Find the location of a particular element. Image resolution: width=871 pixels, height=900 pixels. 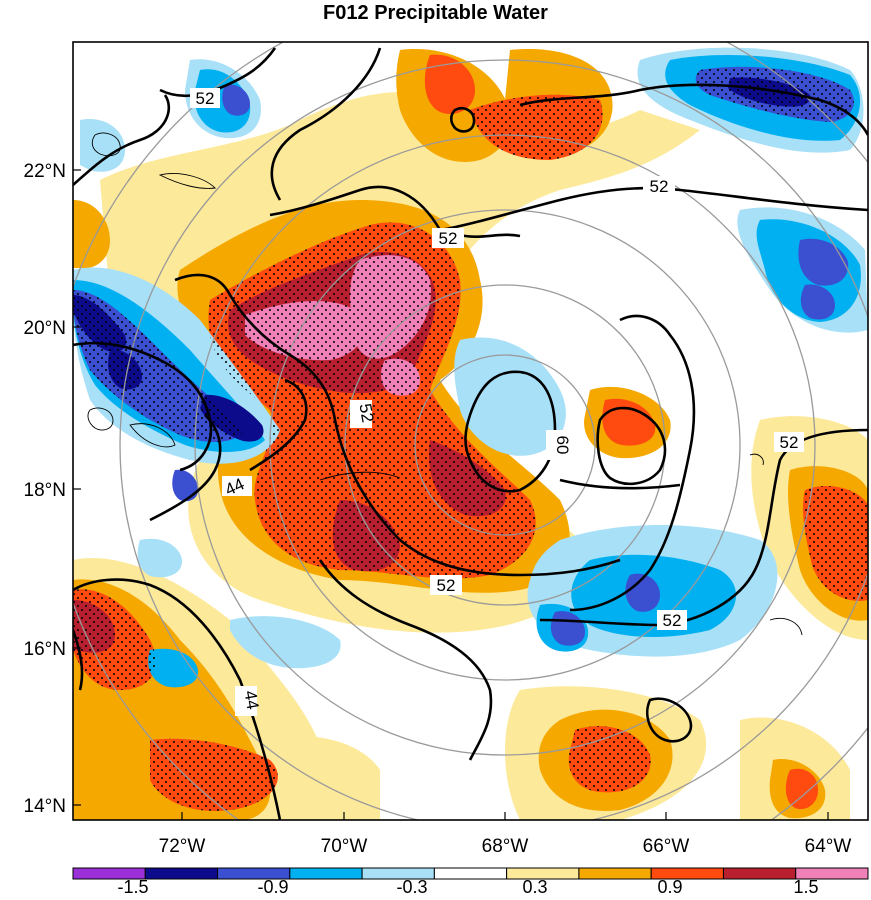

colorbar-tick-label: -0.3 is located at coordinates (411, 887).